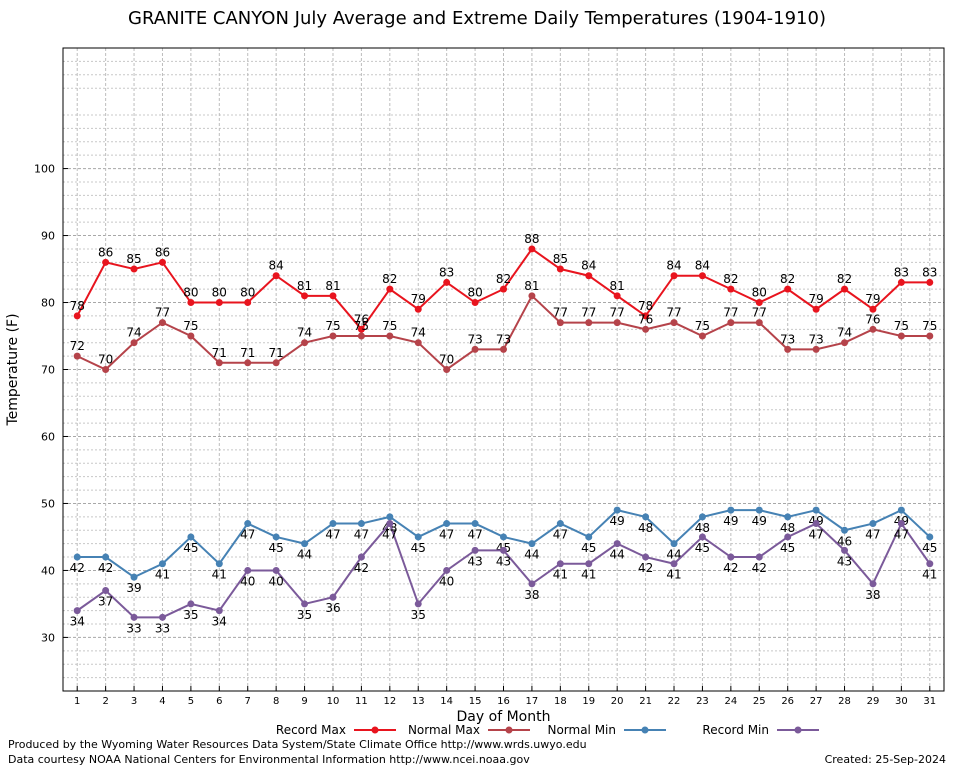  What do you see at coordinates (730, 701) in the screenshot?
I see `x-tick-label: 24` at bounding box center [730, 701].